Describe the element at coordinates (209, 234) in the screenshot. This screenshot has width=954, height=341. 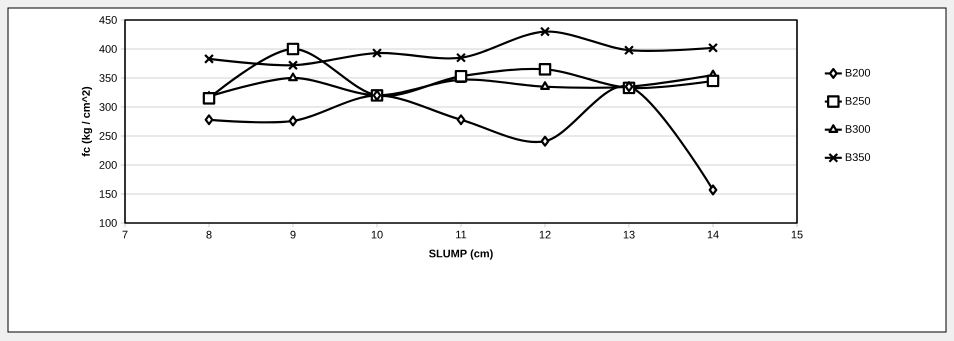
I see `x-tick-label: 8` at that location.